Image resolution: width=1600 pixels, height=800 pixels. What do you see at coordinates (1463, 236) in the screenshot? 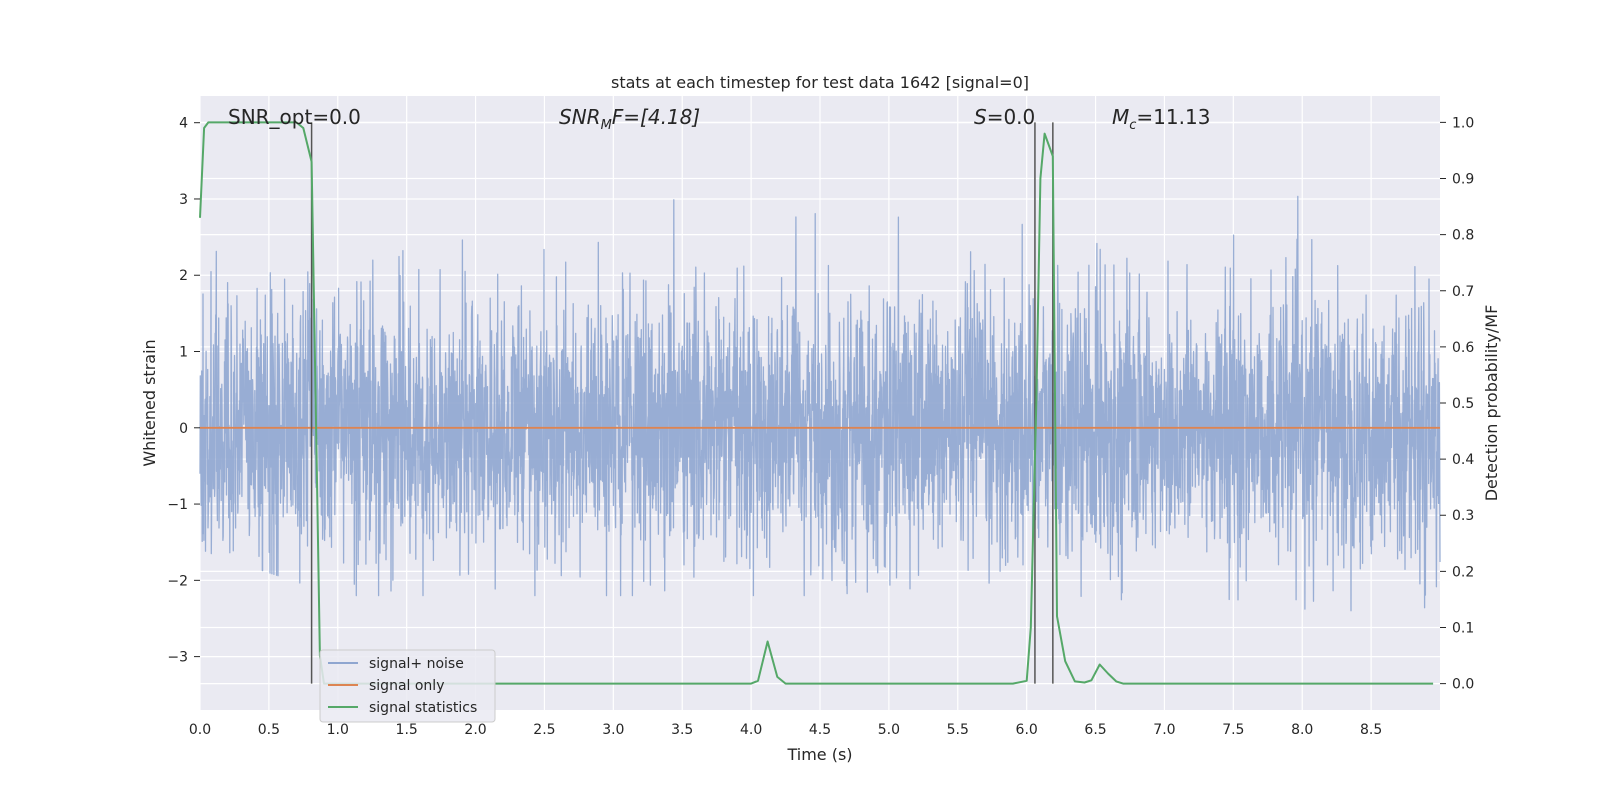
I see `y2-tick-label-2: 0.8` at bounding box center [1463, 236].